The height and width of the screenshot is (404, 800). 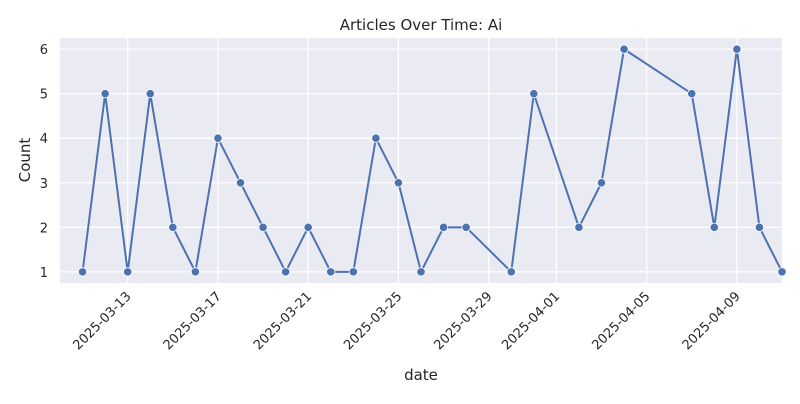 I want to click on x-tick-label: 2025-03-29, so click(x=463, y=321).